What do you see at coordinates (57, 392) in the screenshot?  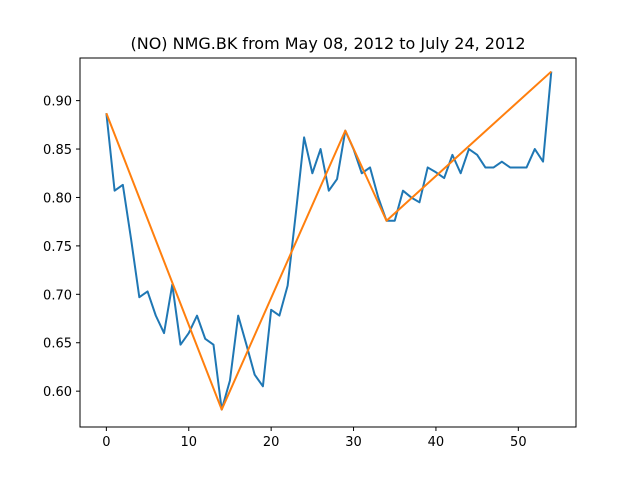 I see `y-tick-label: 0.60` at bounding box center [57, 392].